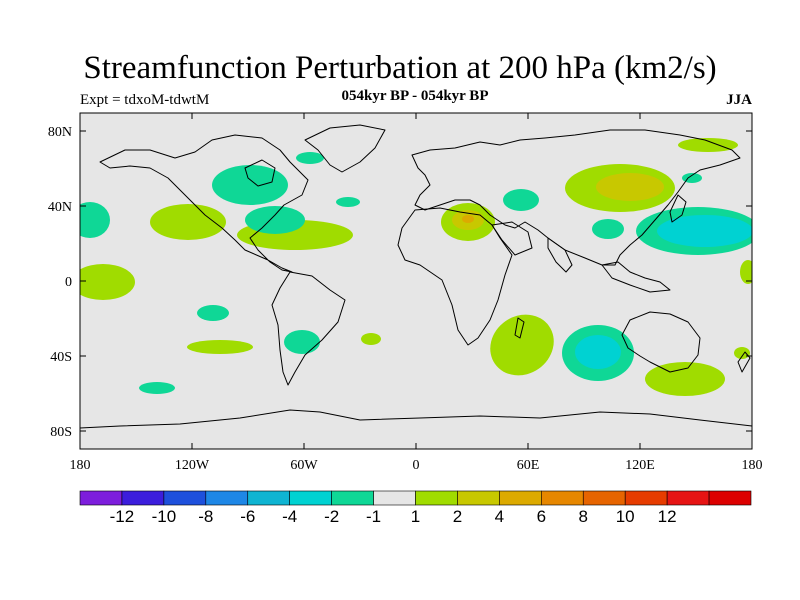 This screenshot has height=600, width=800. What do you see at coordinates (393, 516) in the screenshot?
I see `colorbar-labels: -12 -10 -8 -6 -4 -2 -1 1 2 4 6 8 10 12` at bounding box center [393, 516].